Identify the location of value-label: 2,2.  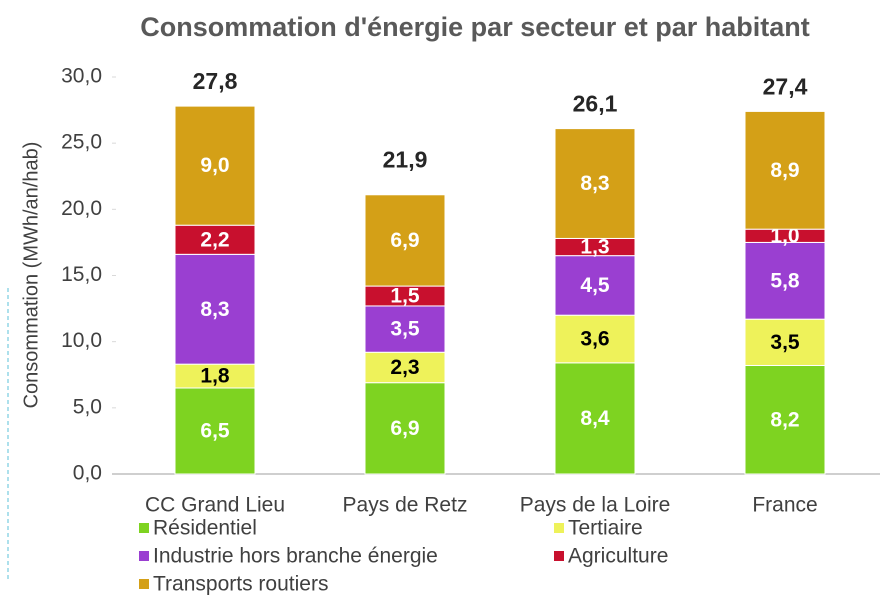
(214, 239).